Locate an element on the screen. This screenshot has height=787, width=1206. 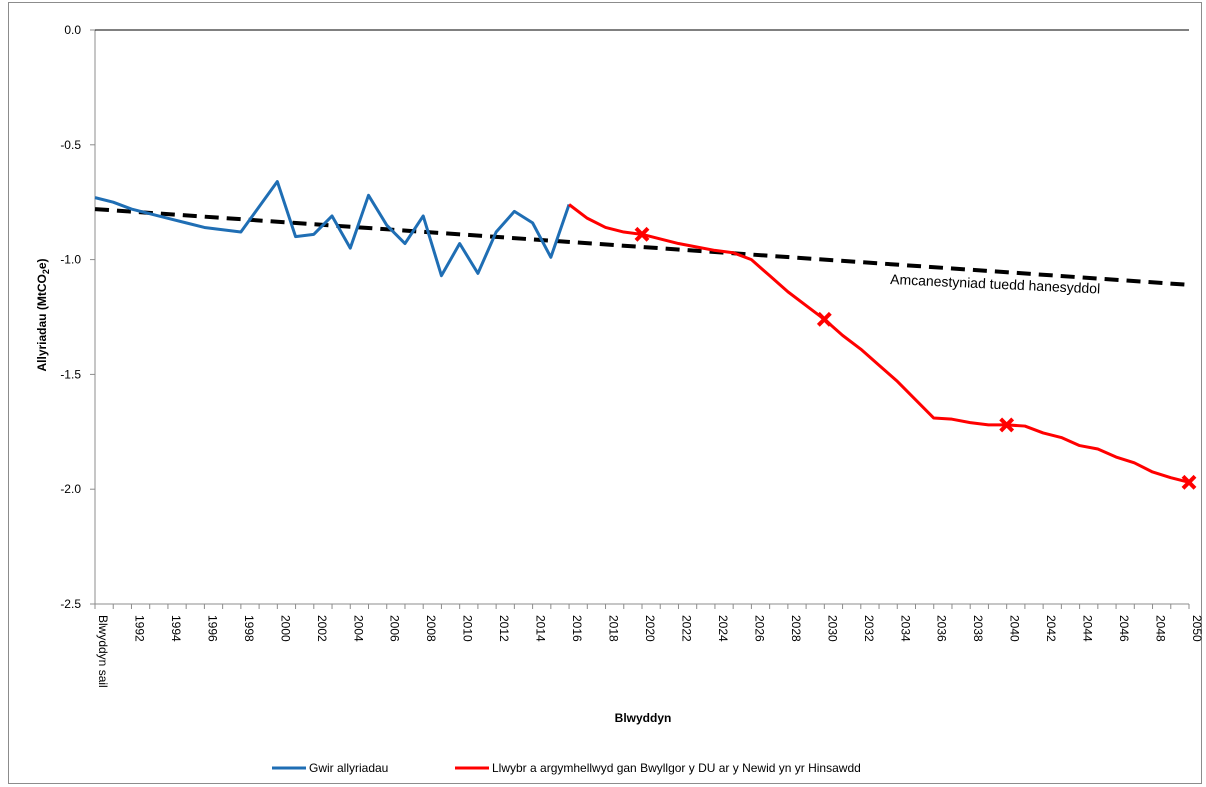
y-axis-title: Allyriadau (MtCO2e) is located at coordinates (43, 314).